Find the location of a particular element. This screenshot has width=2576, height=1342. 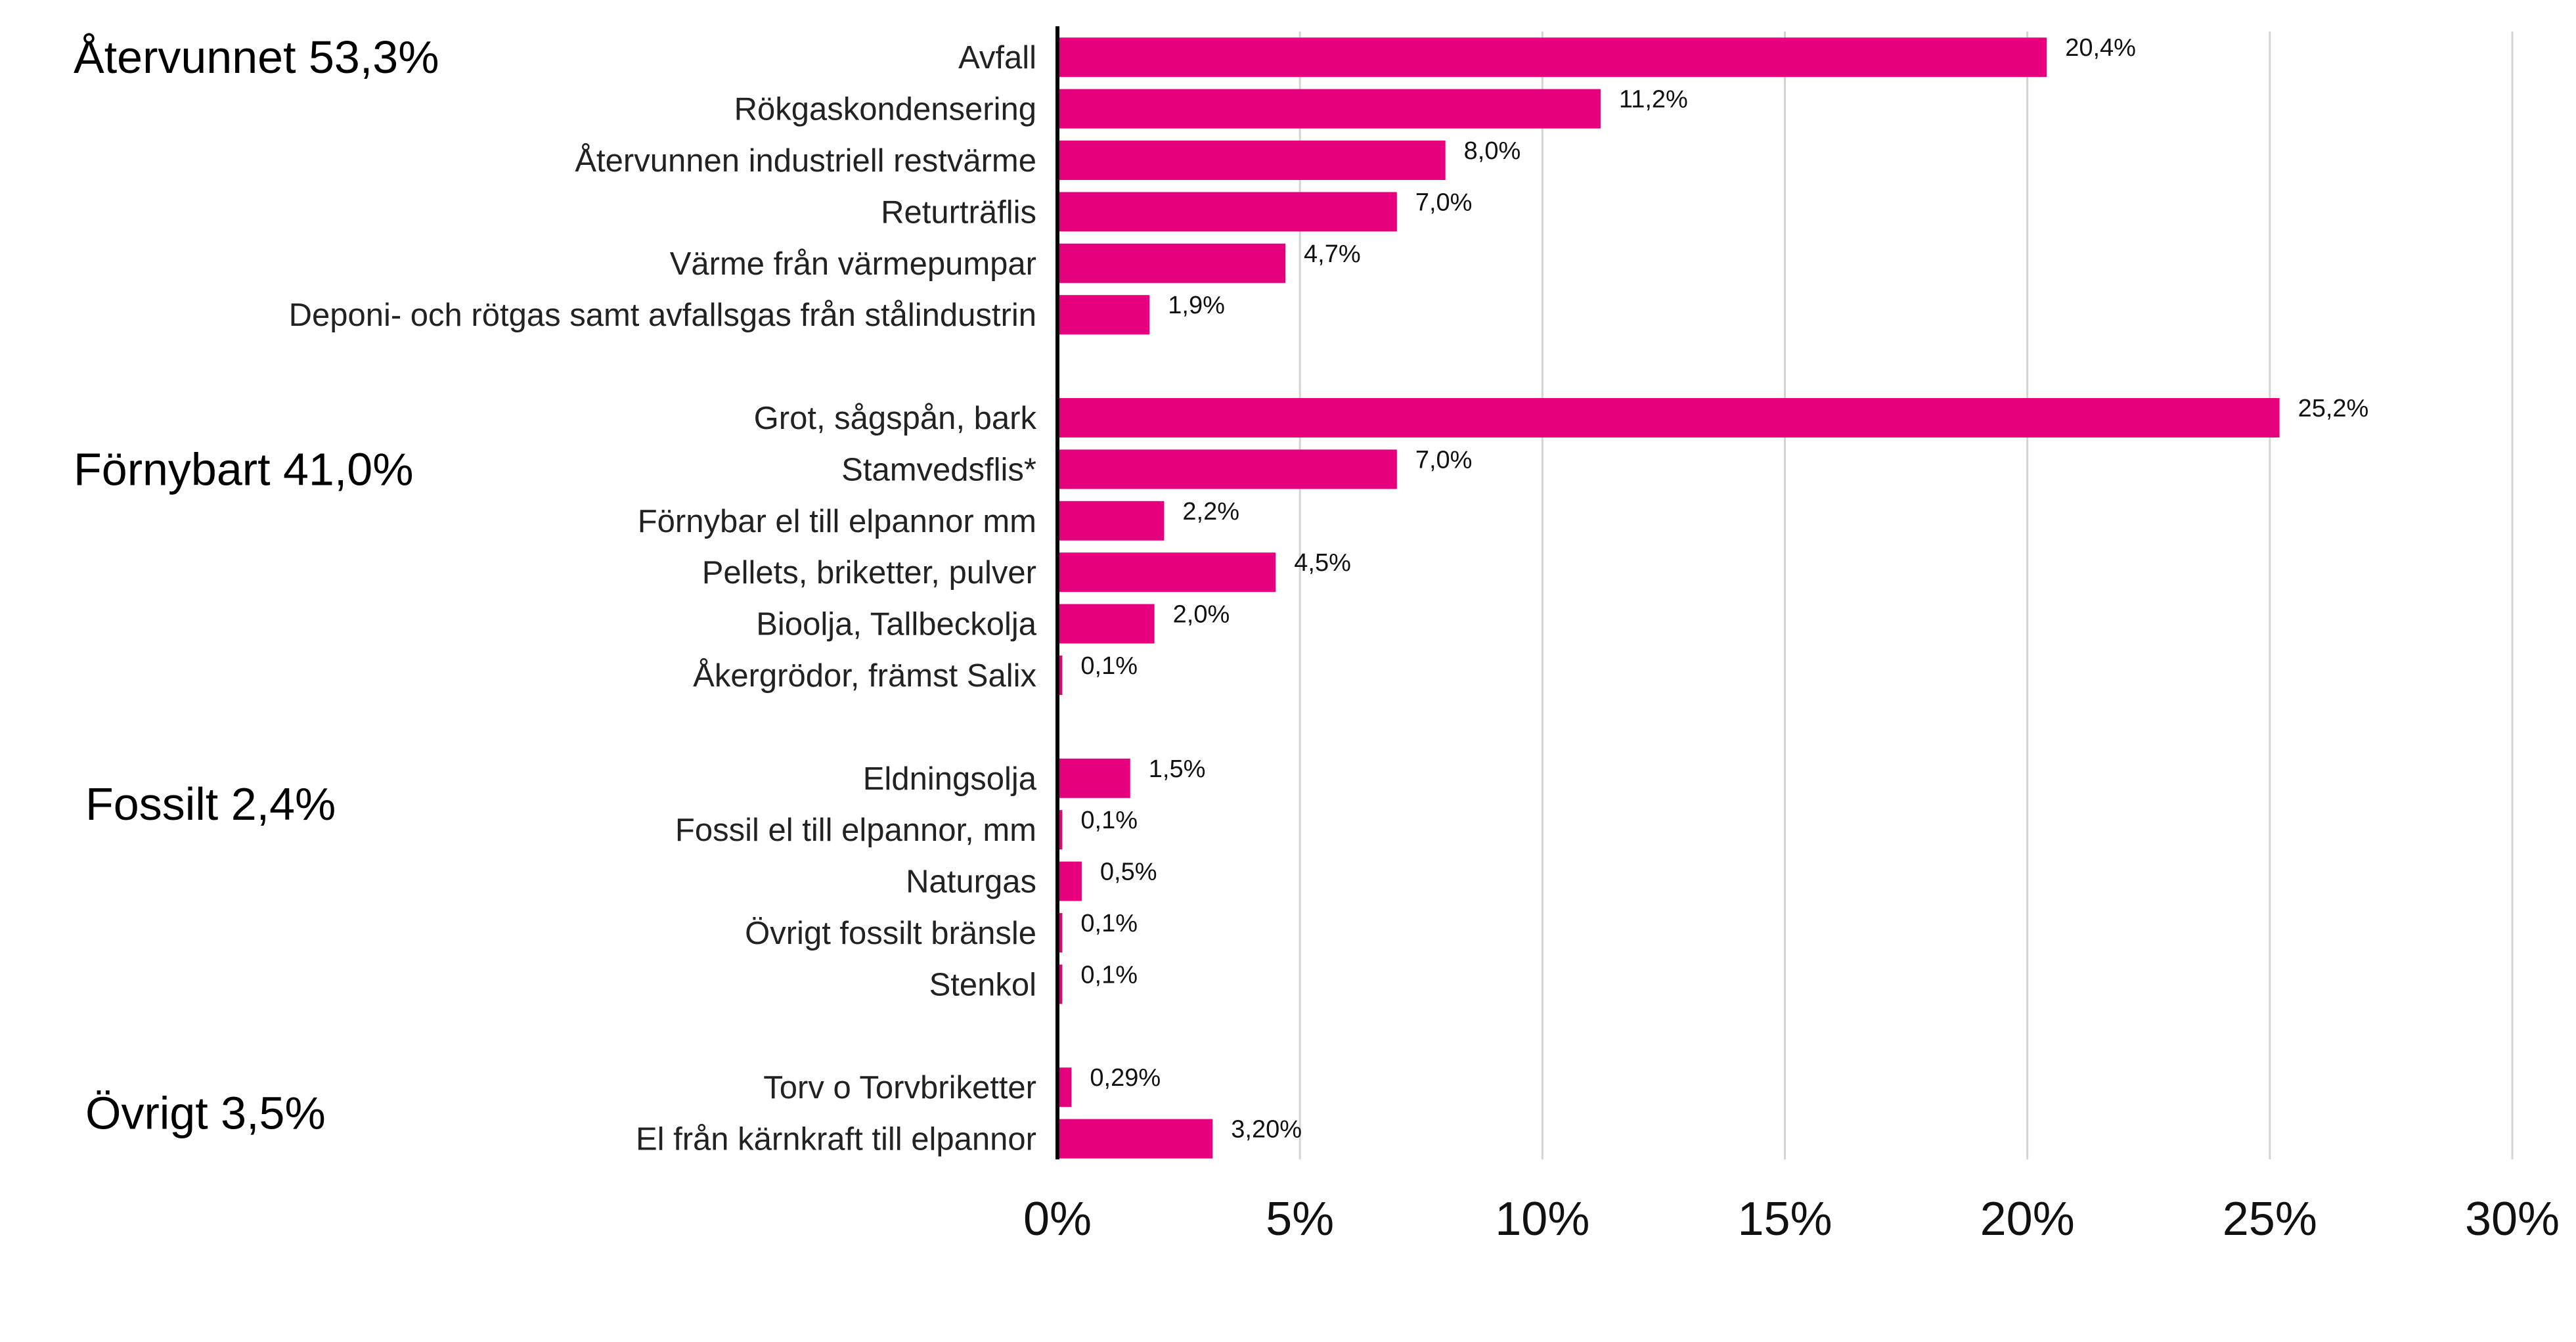

group-label: Fossilt 2,4% is located at coordinates (210, 804).